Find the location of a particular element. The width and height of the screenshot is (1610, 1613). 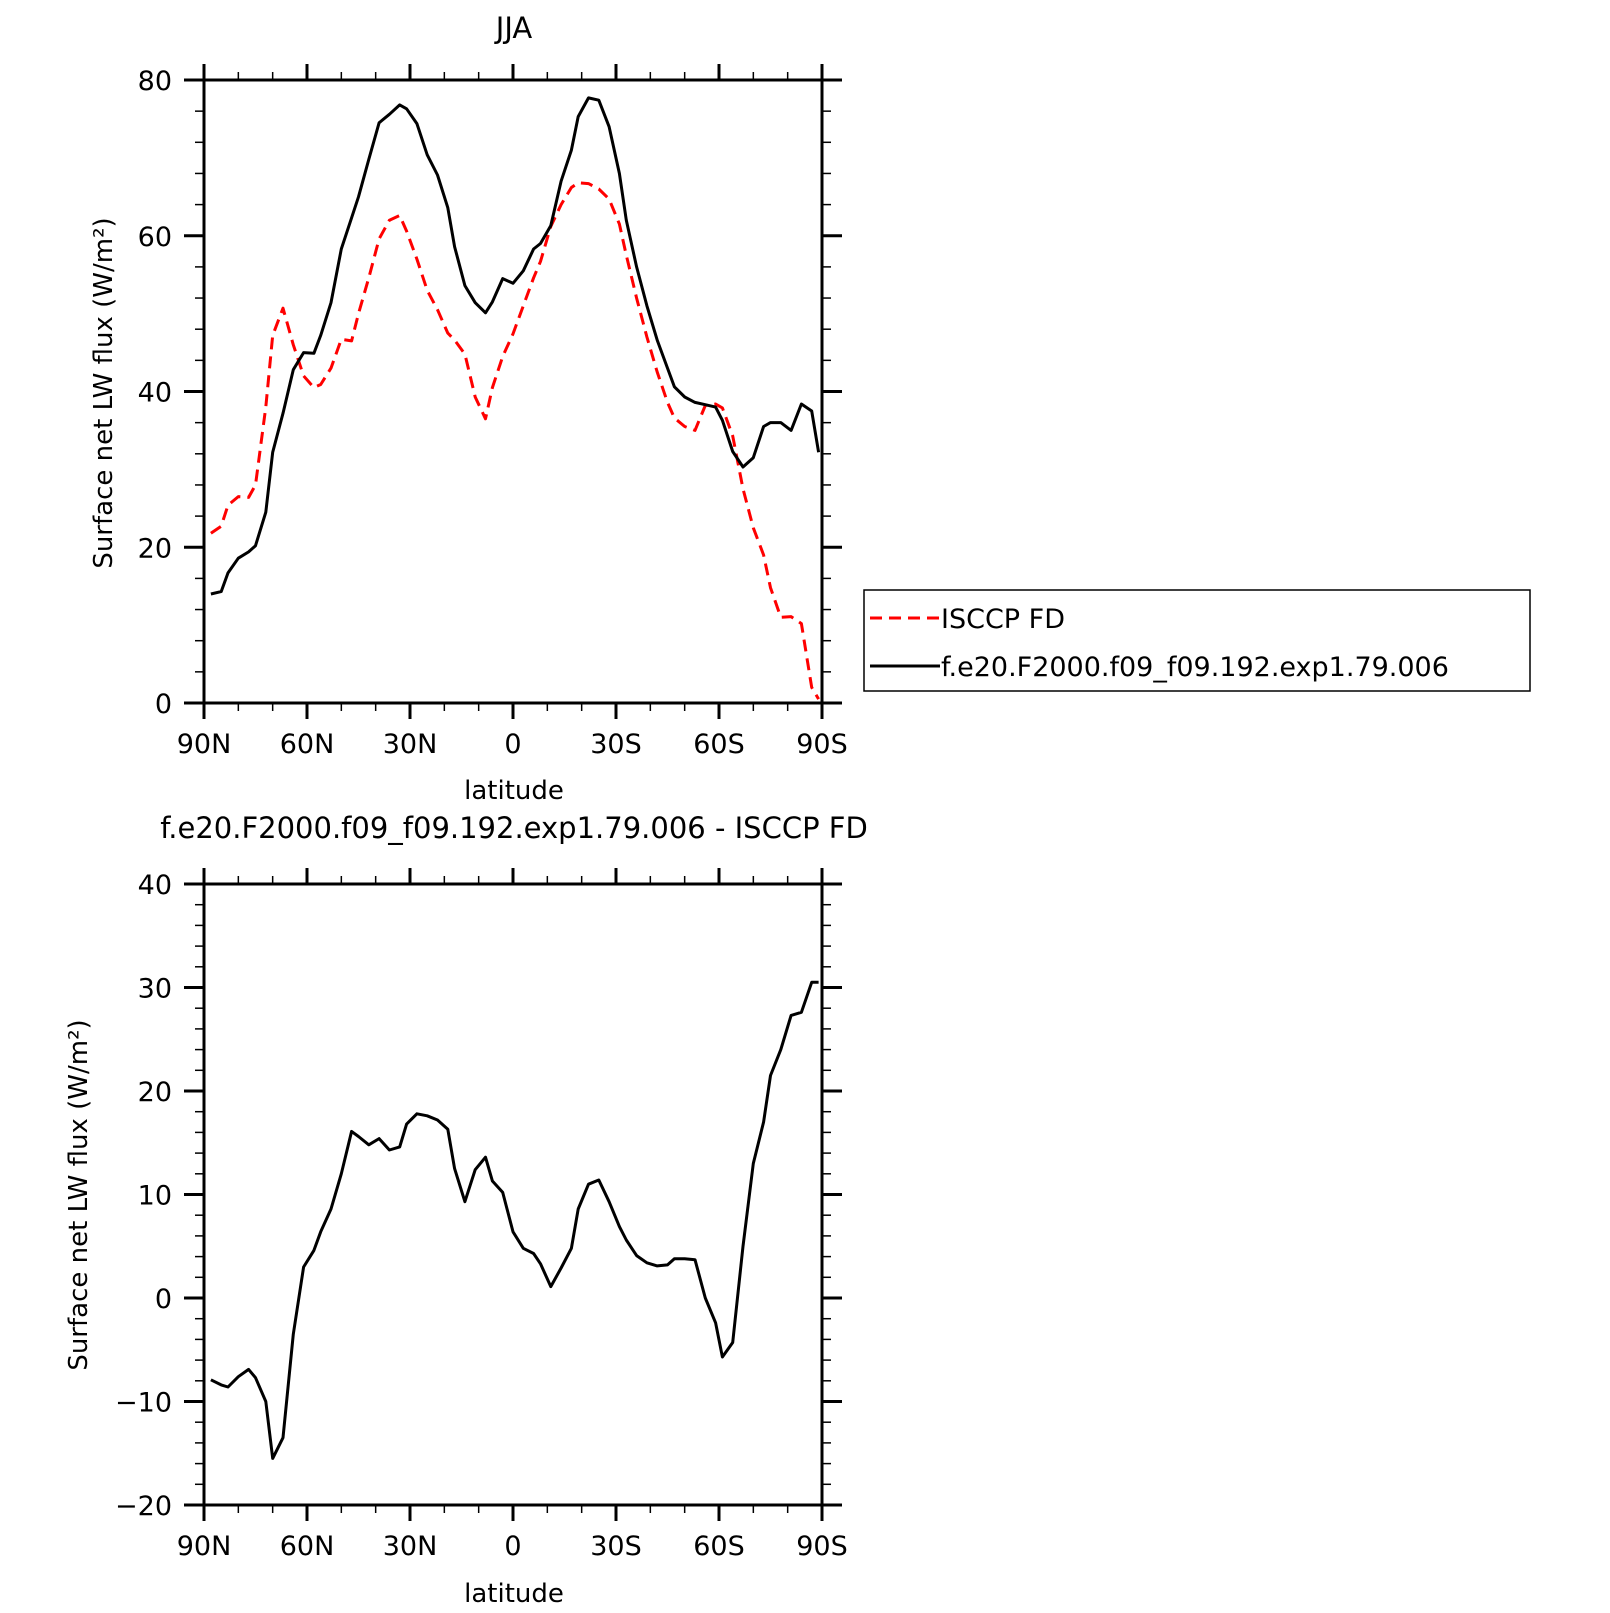

y-tick-label: 60 is located at coordinates (155, 237).